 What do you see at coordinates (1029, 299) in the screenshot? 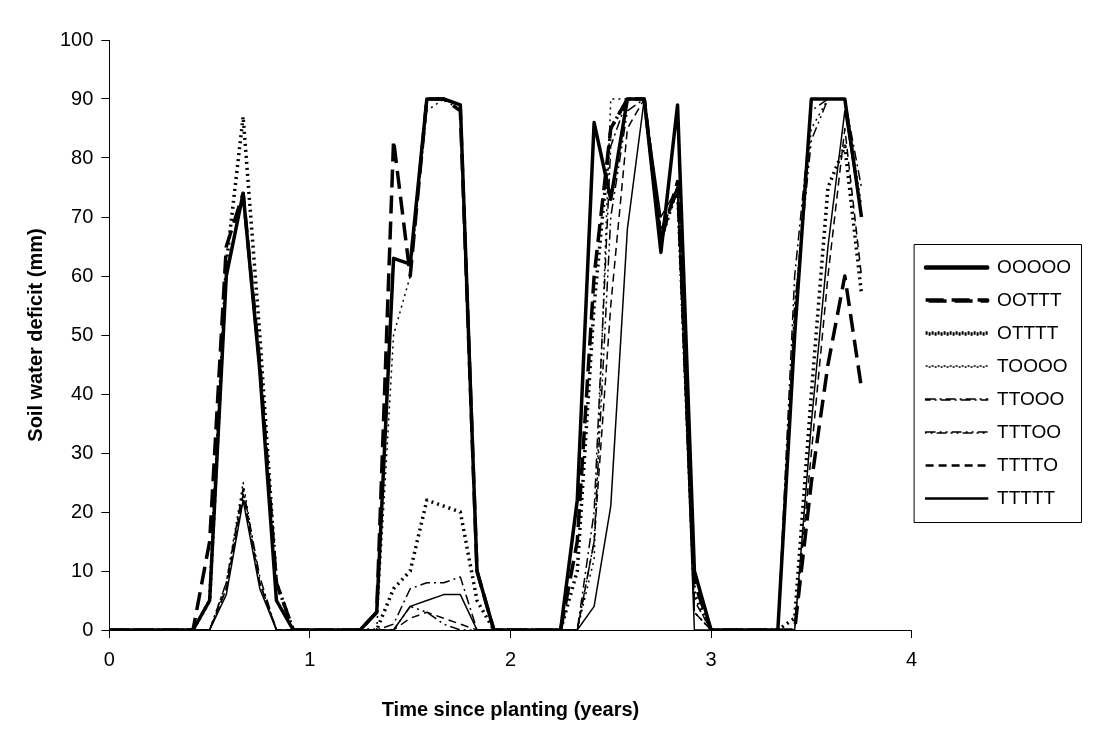
I see `legend-label: OOTTT` at bounding box center [1029, 299].